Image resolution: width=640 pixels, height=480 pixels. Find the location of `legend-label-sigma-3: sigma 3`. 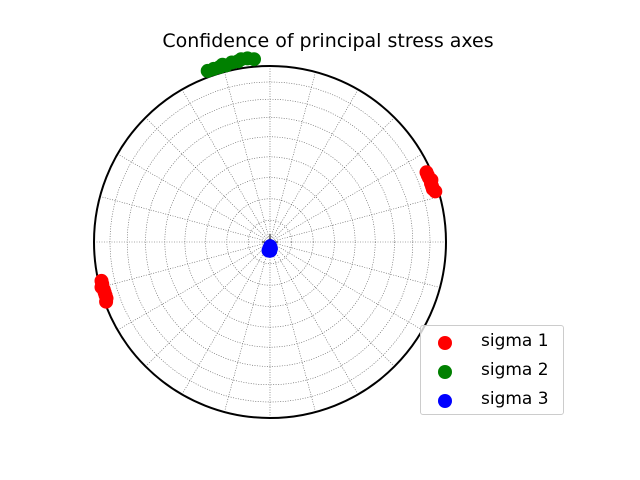

legend-label-sigma-3: sigma 3 is located at coordinates (515, 399).